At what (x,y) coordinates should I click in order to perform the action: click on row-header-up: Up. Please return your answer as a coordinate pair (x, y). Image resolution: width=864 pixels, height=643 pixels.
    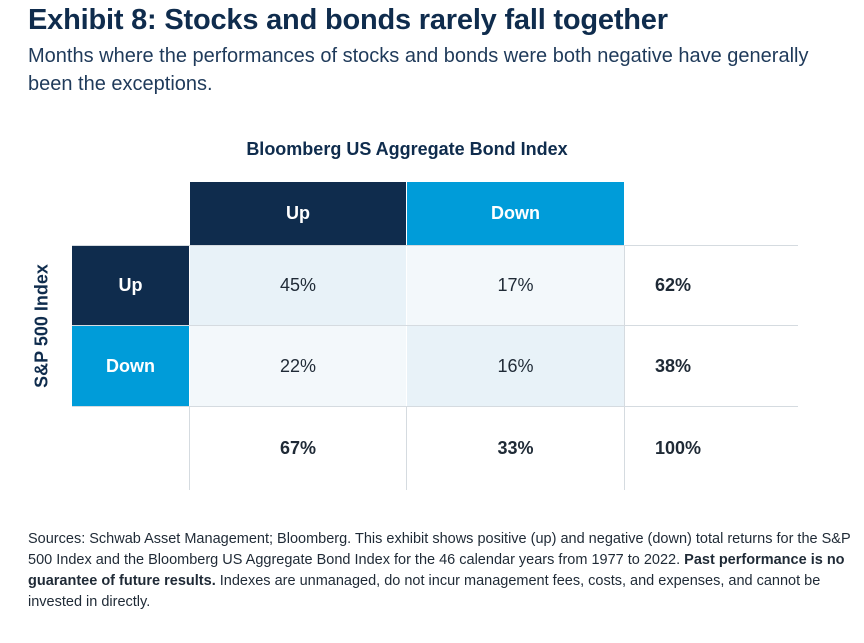
    Looking at the image, I should click on (130, 285).